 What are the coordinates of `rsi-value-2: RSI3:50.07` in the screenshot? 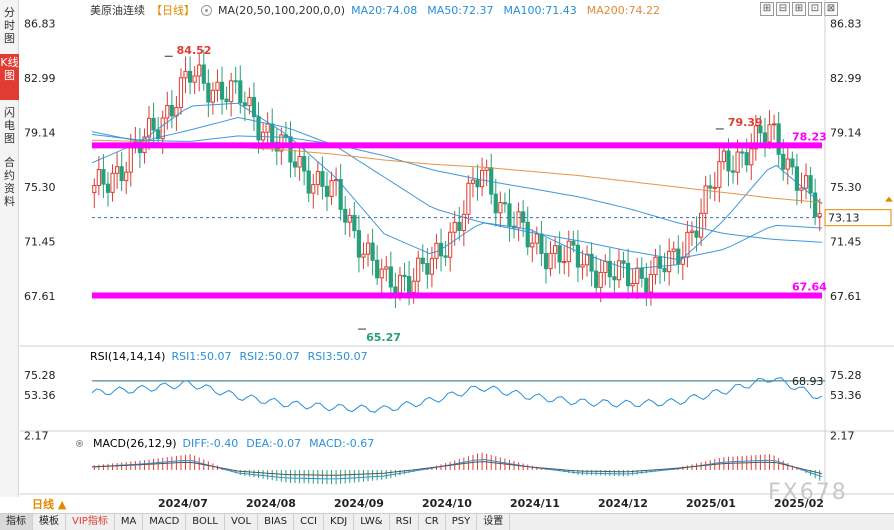 It's located at (337, 356).